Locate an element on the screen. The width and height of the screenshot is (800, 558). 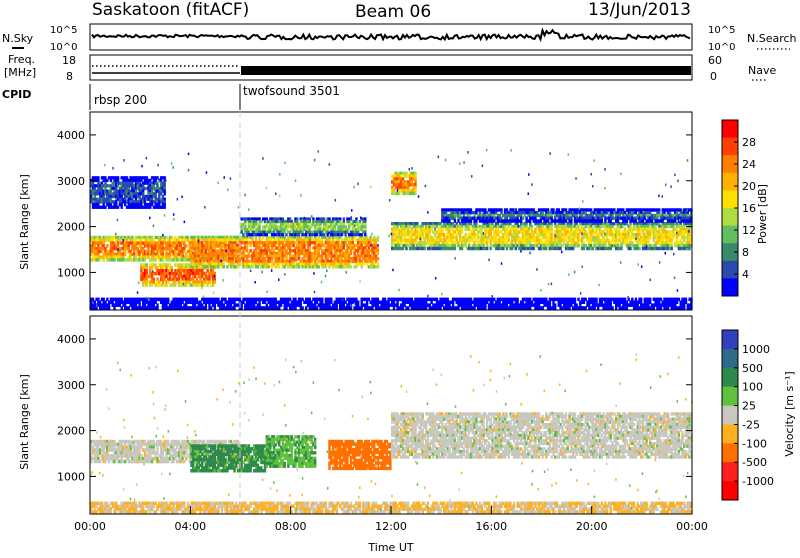
nsky-panel: N.Sky 10^5 10^0 10^5 10^0 N.Search is located at coordinates (399, 38).